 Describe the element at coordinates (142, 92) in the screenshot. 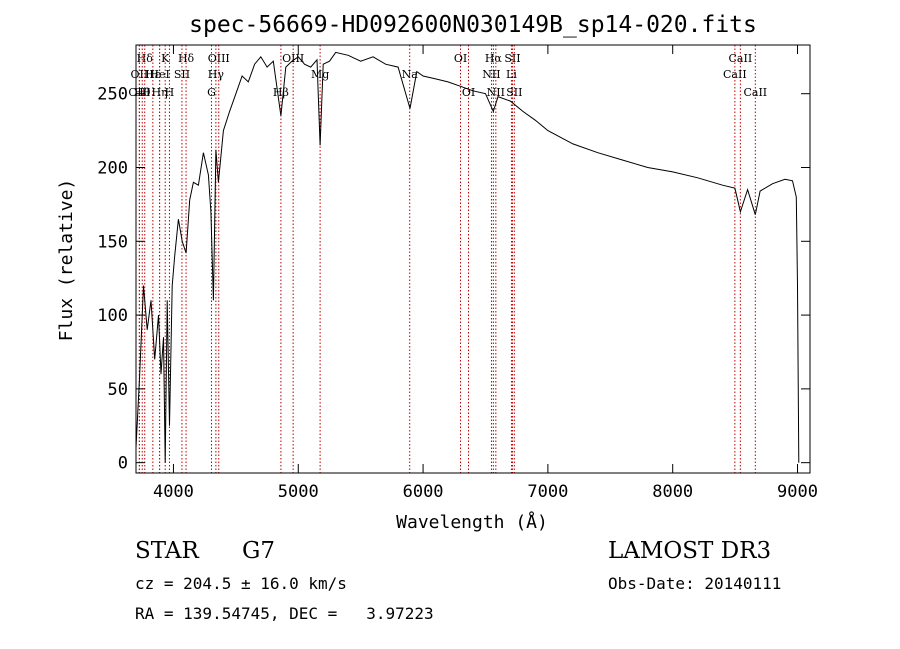

I see `line-label-2: Hθ` at that location.